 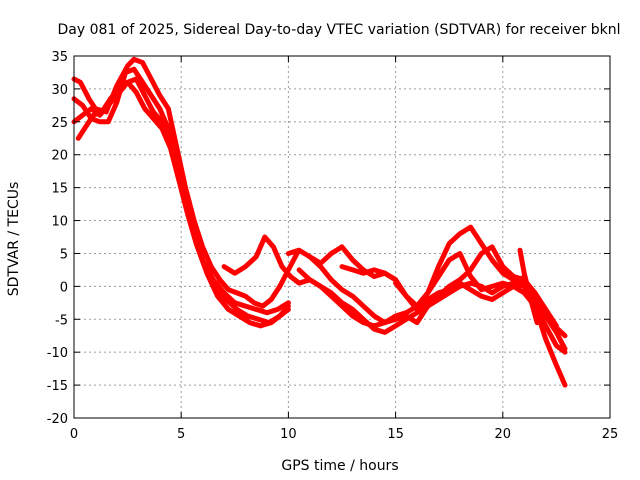 What do you see at coordinates (395, 434) in the screenshot?
I see `x-tick-label: 15` at bounding box center [395, 434].